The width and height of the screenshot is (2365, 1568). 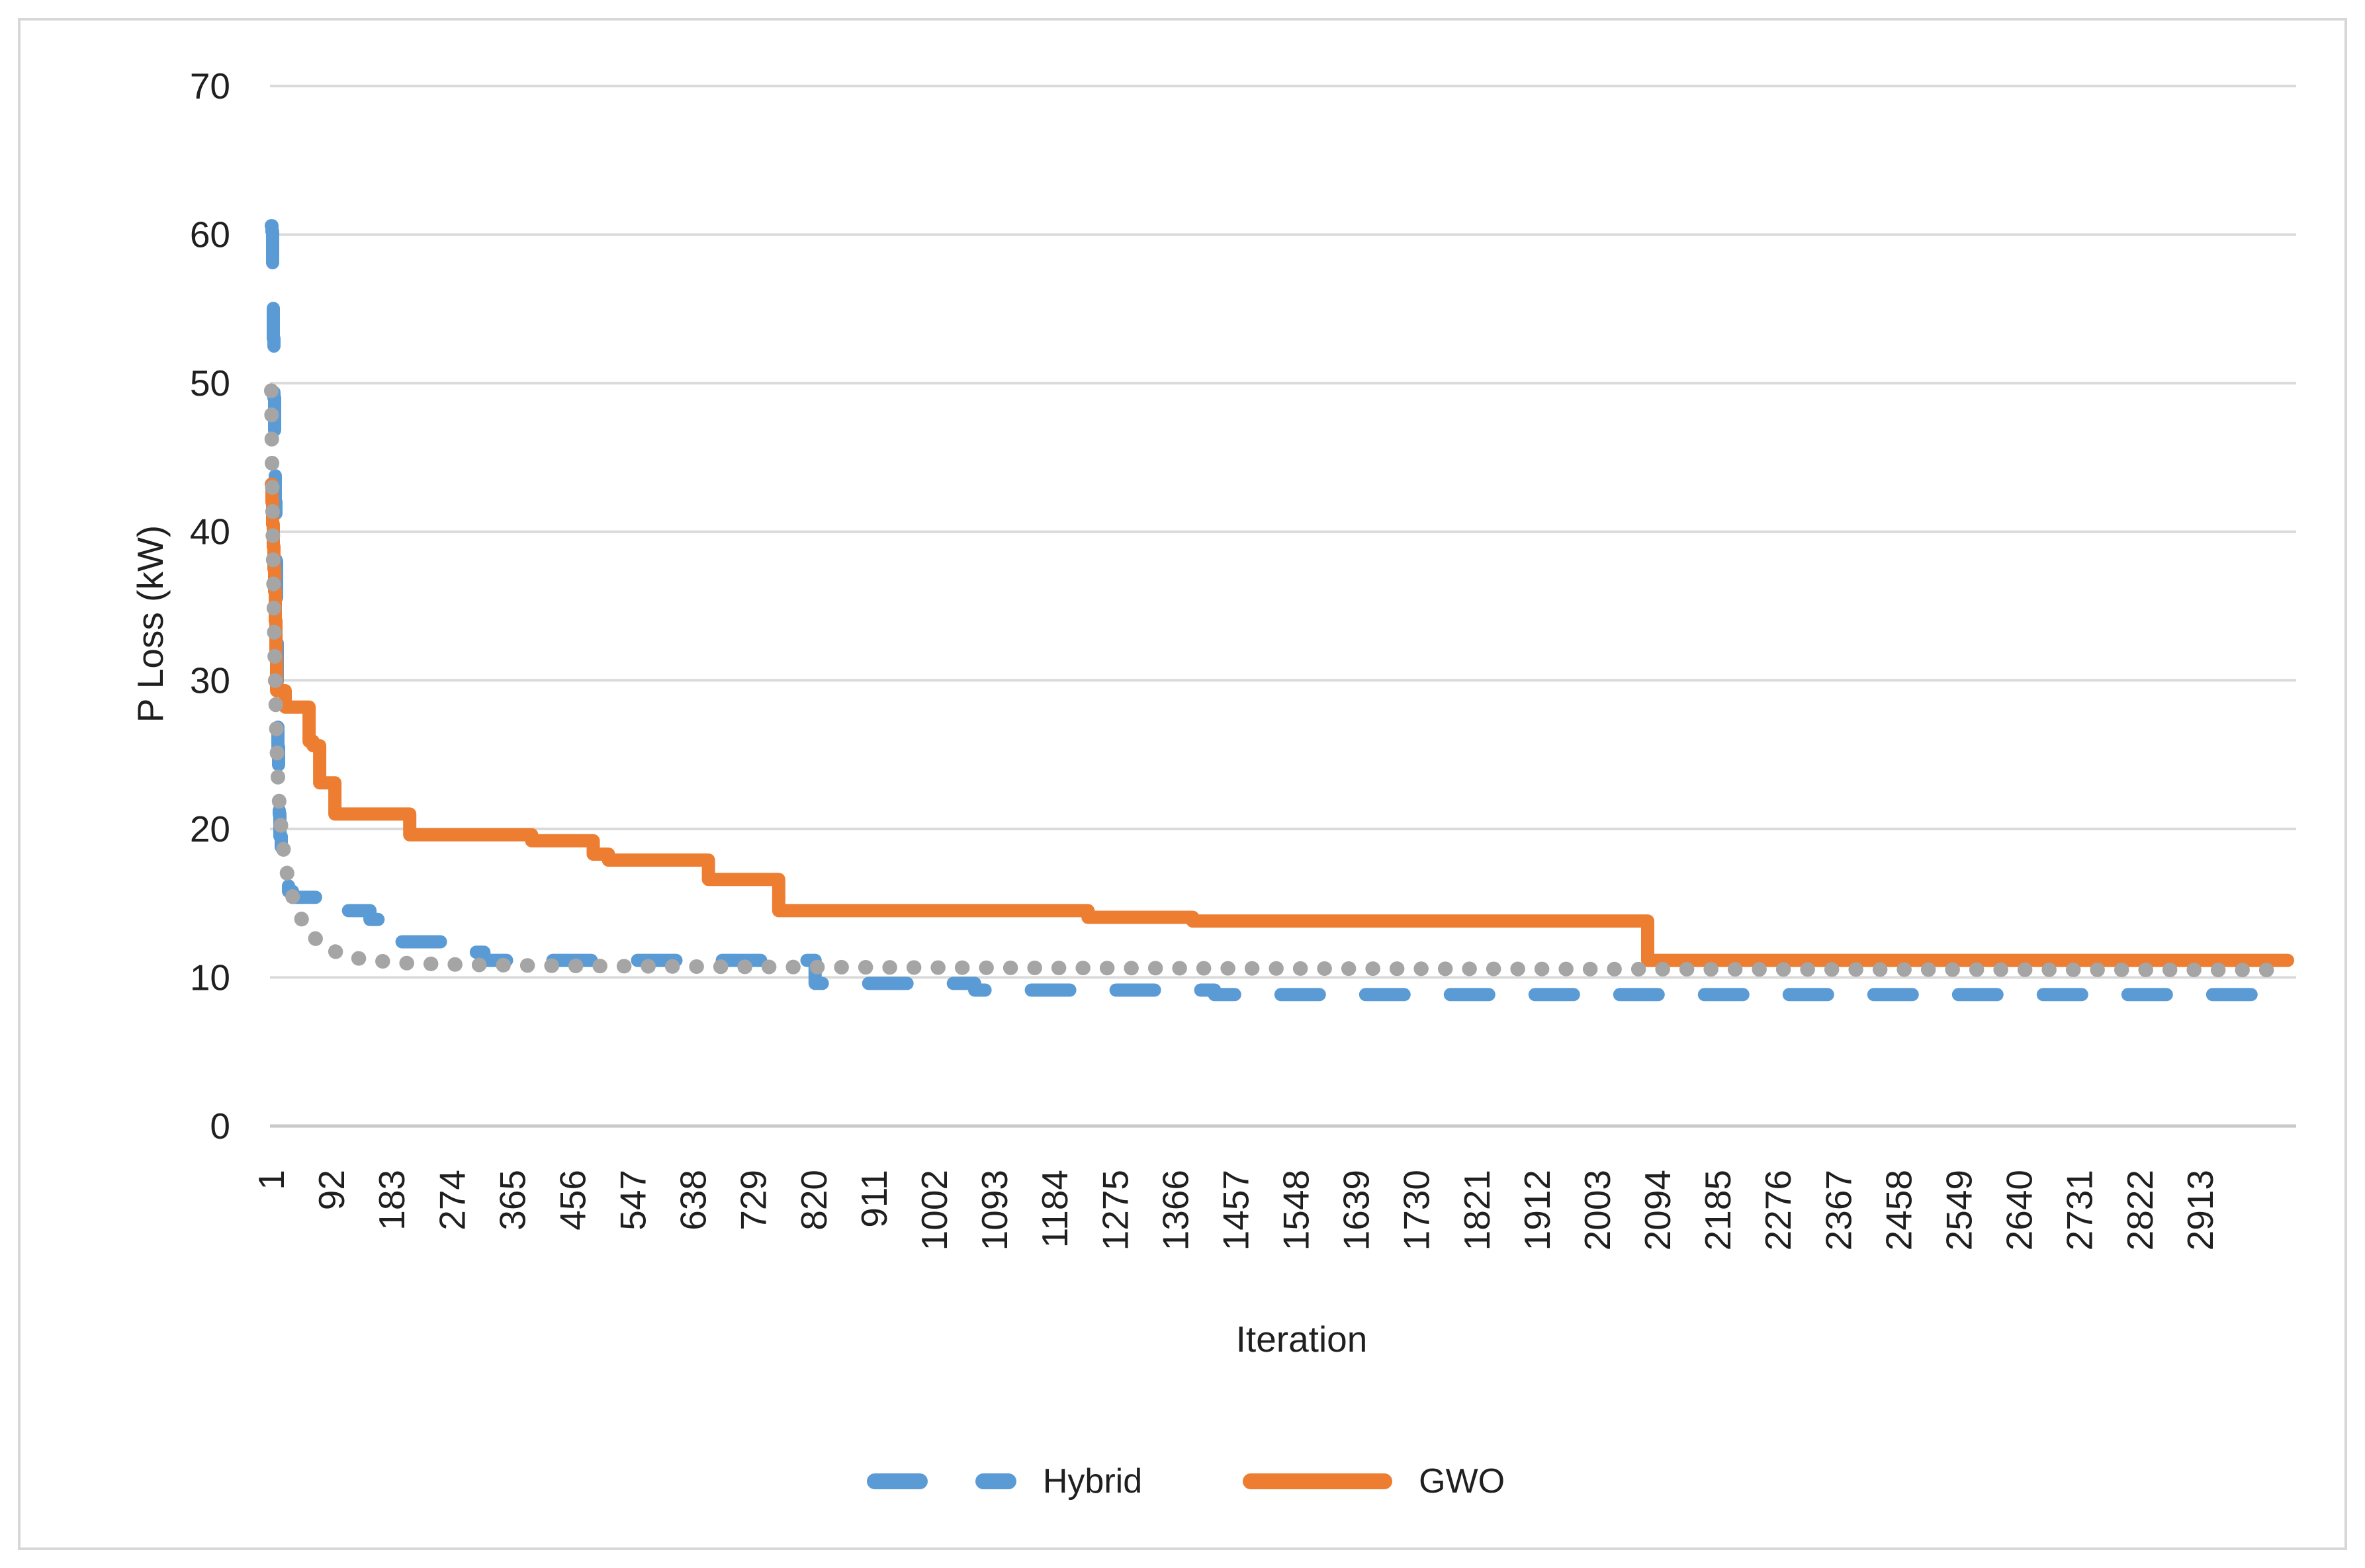 I want to click on x-tick-label-2094: 2094, so click(x=1657, y=1210).